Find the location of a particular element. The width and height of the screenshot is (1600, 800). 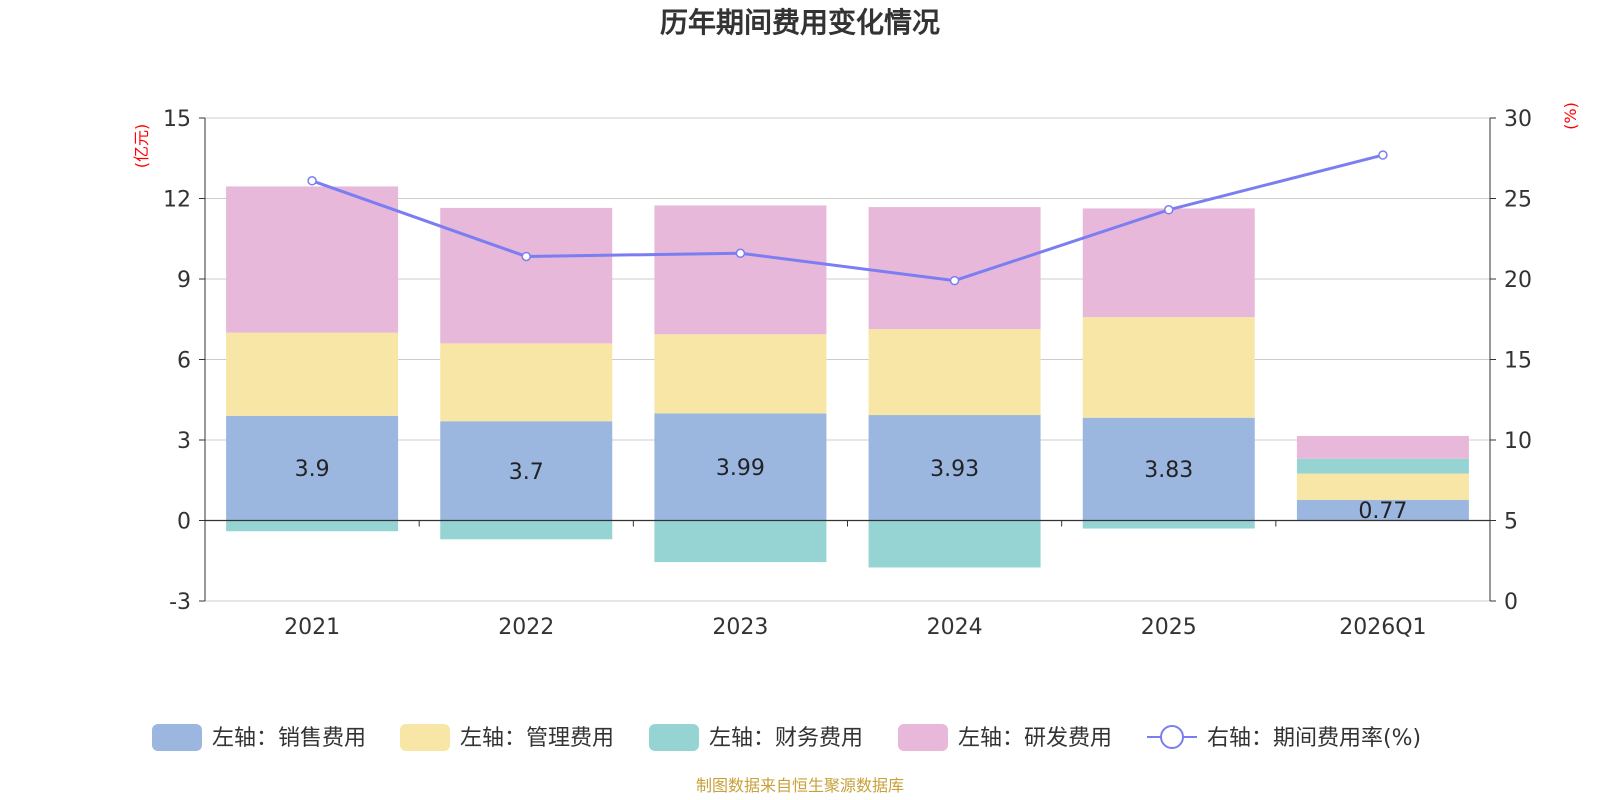

x-axis-tick-label: 2024 is located at coordinates (955, 627).